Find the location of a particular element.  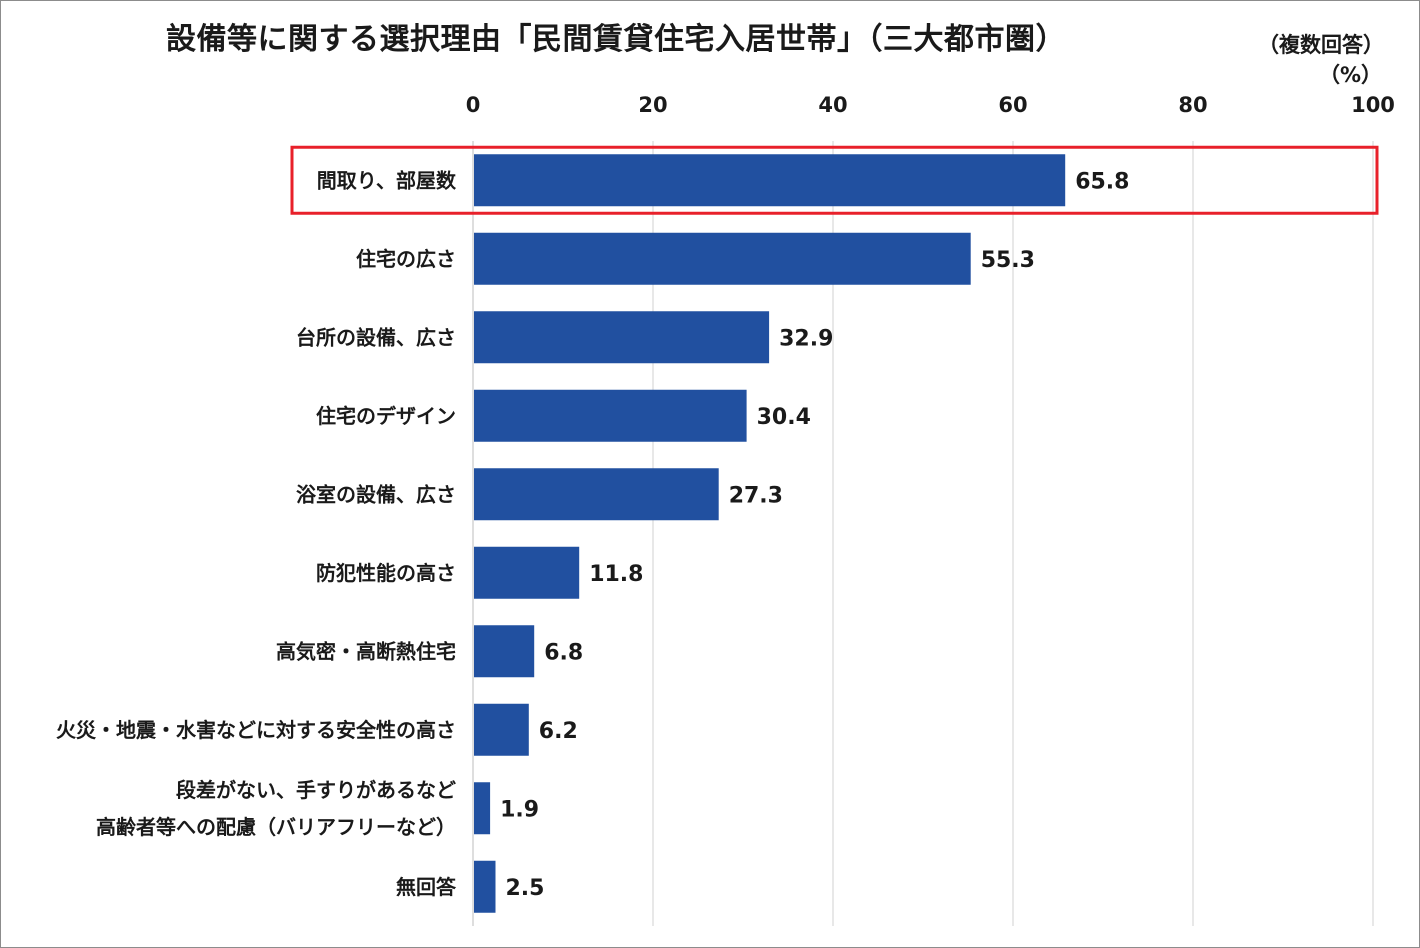

category-label-line: 住宅のデザイン is located at coordinates (386, 416).